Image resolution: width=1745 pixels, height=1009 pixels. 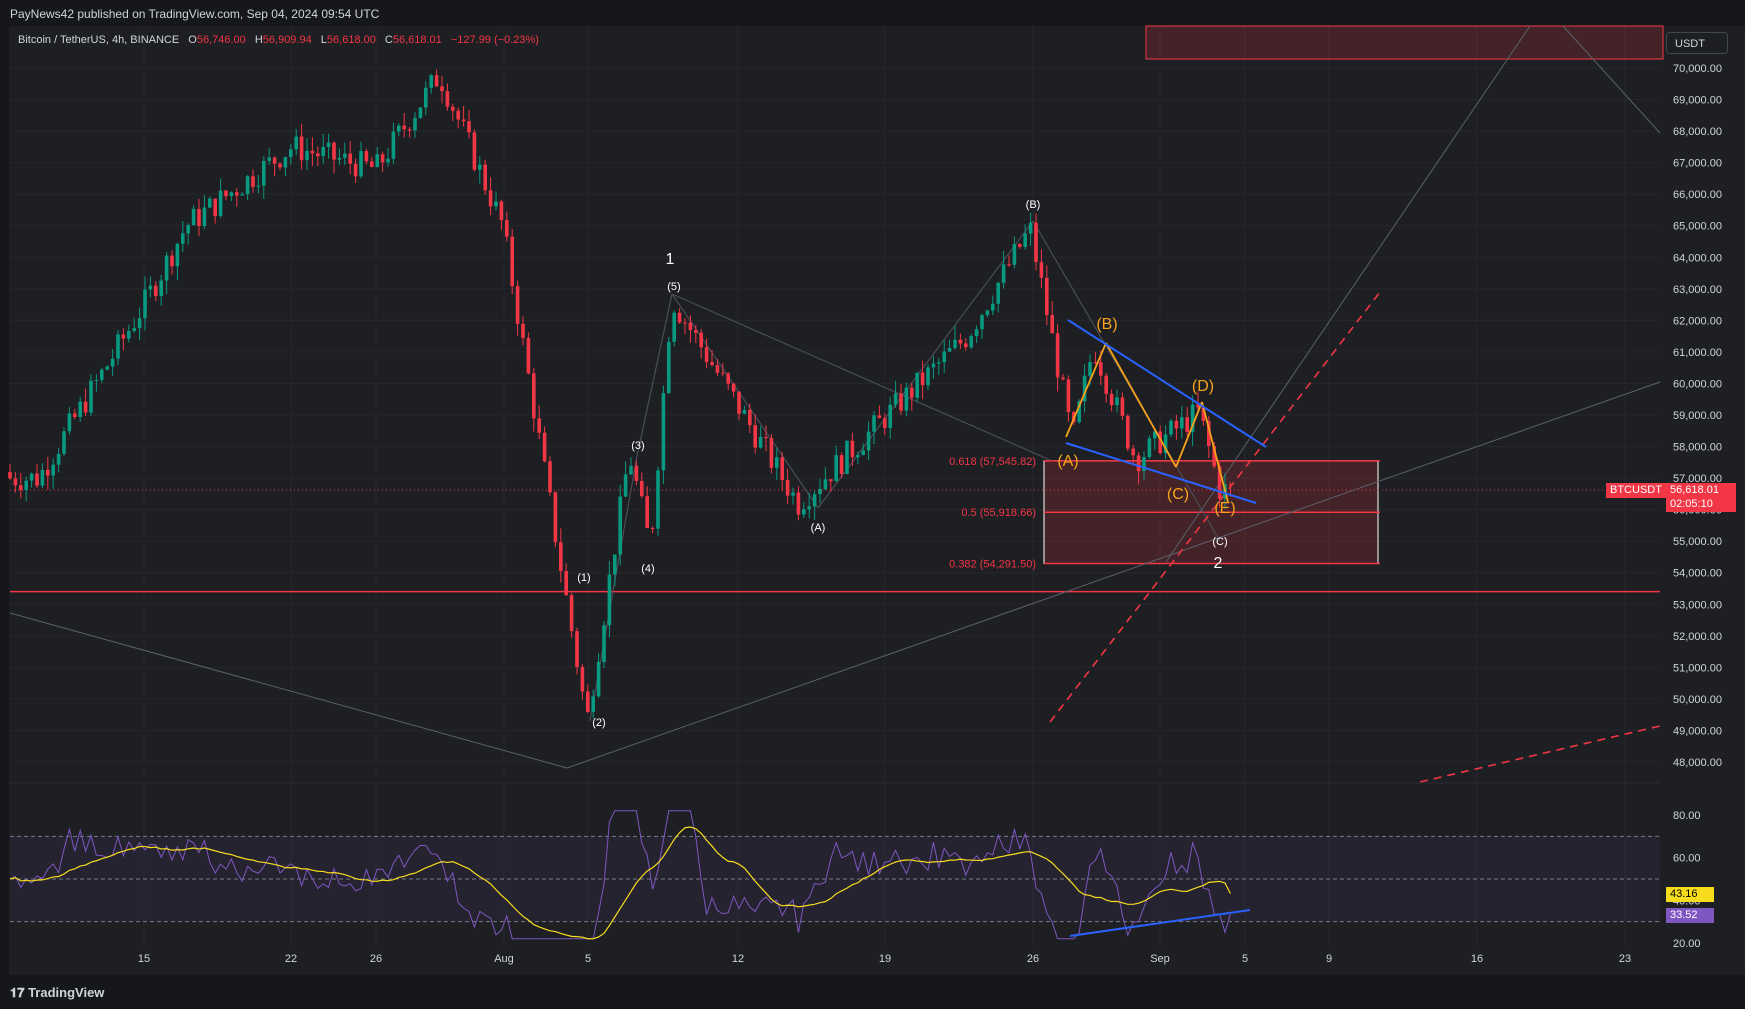 I want to click on time-tick-label: 26, so click(x=1033, y=959).